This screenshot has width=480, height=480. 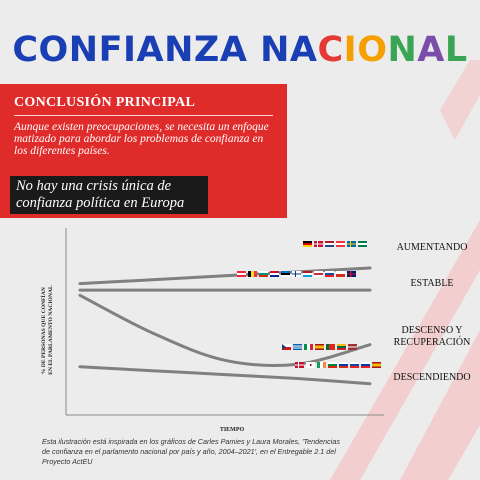 What do you see at coordinates (232, 430) in the screenshot?
I see `x-axis-label: TIEMPO` at bounding box center [232, 430].